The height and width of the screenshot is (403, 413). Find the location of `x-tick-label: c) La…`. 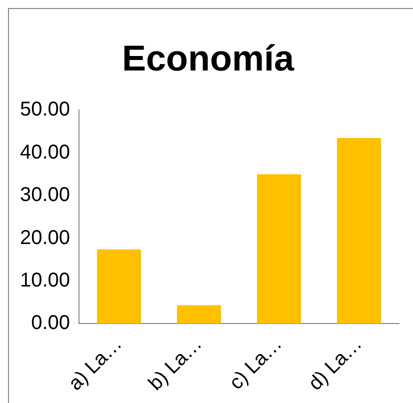

x-tick-label: c) La… is located at coordinates (255, 363).